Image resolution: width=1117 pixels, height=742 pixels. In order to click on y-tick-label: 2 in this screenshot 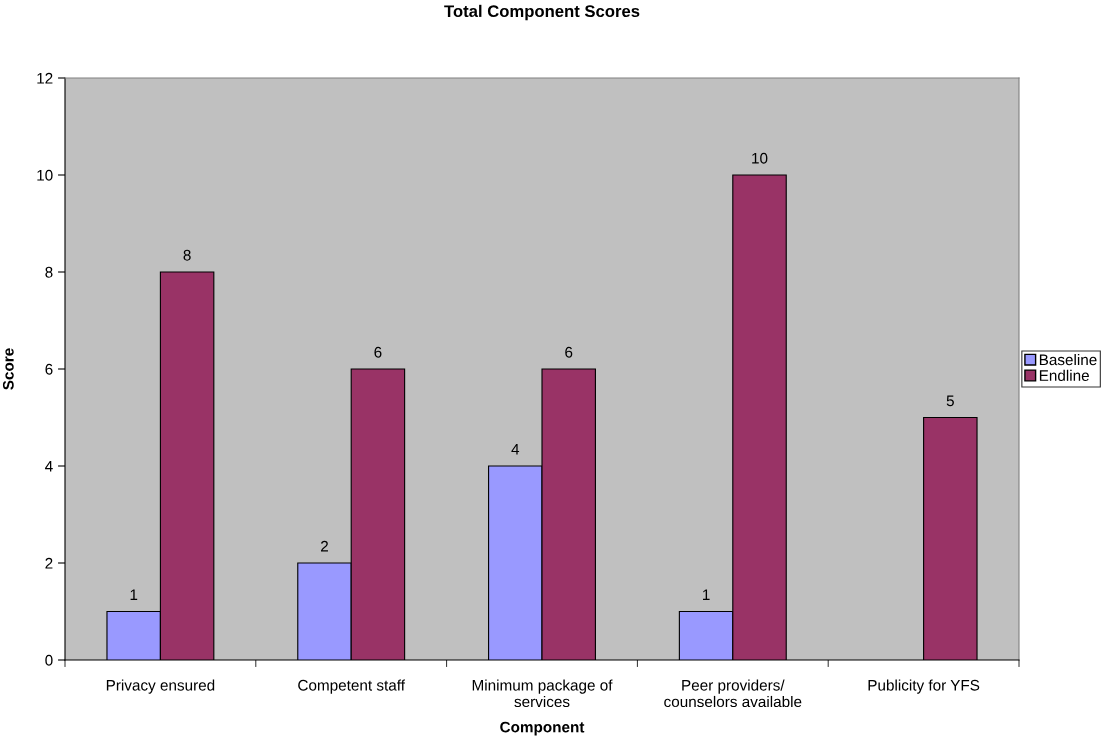, I will do `click(49, 563)`.